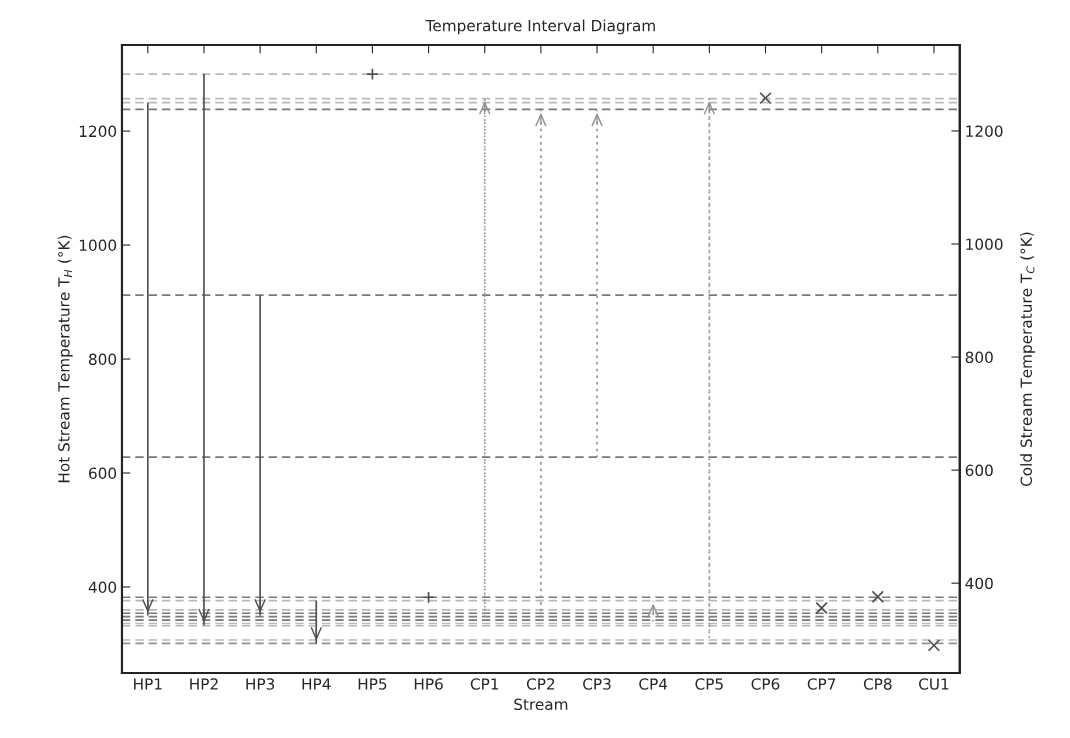 The image size is (1070, 738). I want to click on x-tick-label: HP2, so click(204, 684).